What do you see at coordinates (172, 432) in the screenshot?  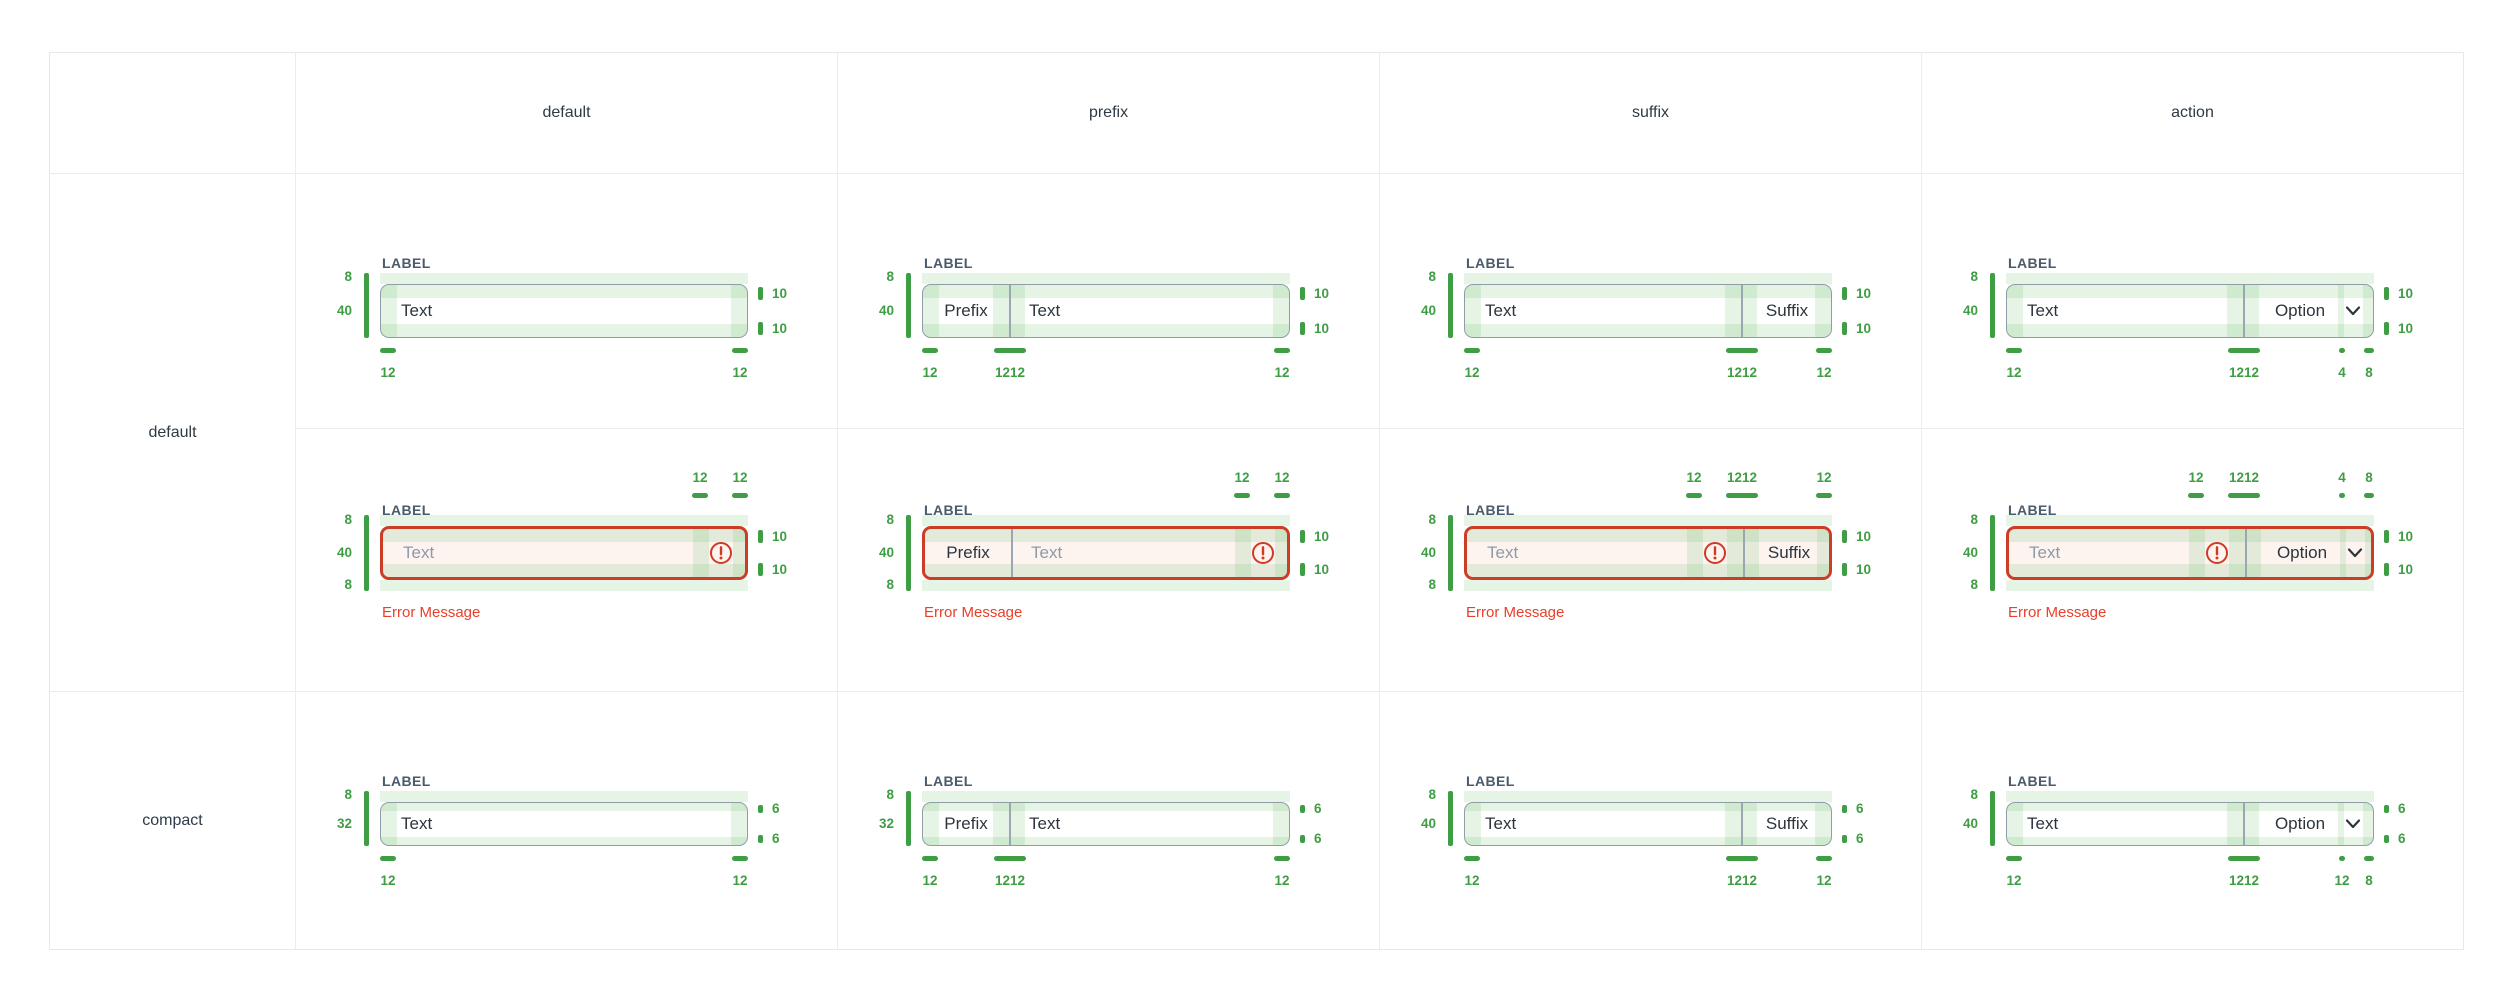 I see `row-header-label: default` at bounding box center [172, 432].